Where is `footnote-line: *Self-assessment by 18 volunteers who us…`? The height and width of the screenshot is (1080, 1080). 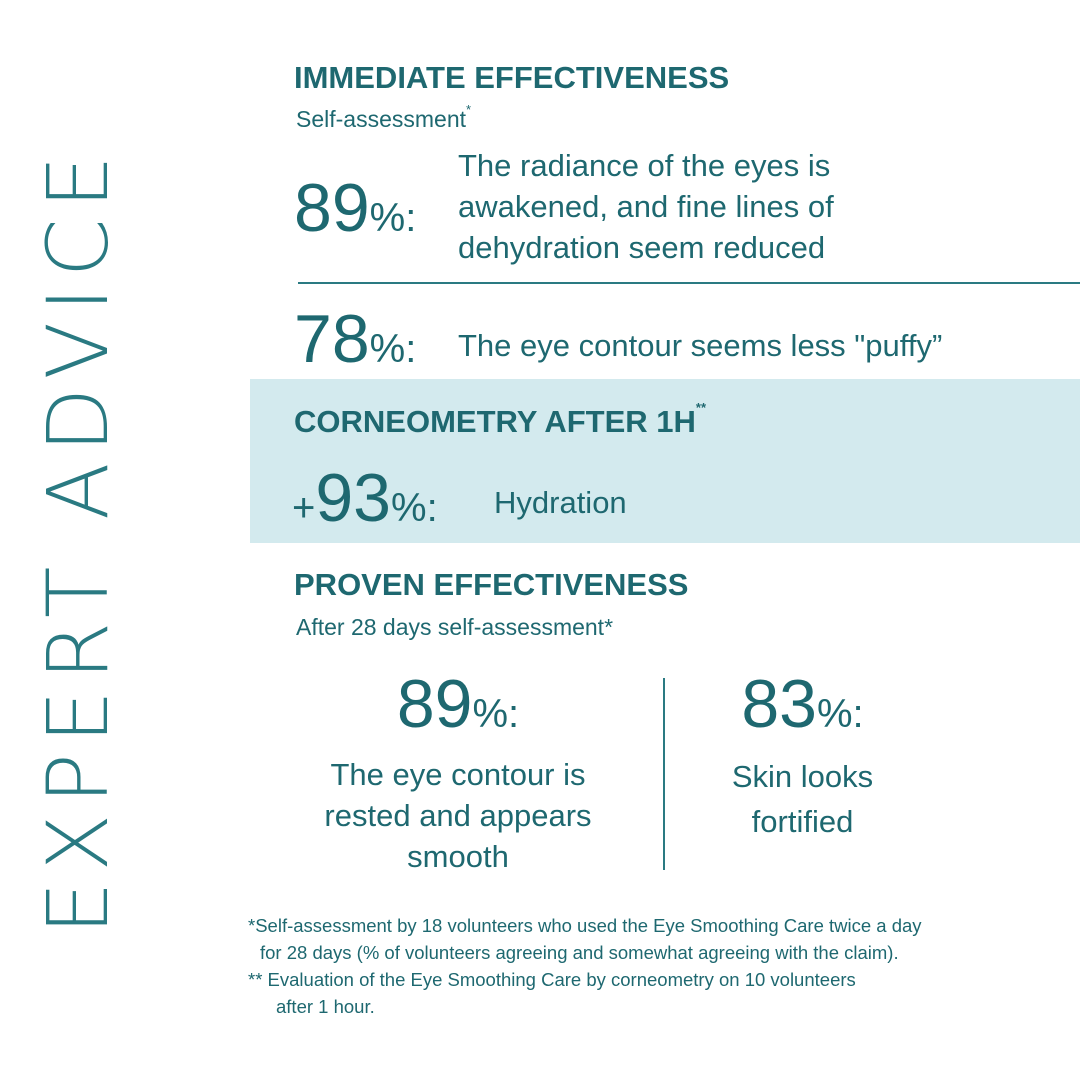
footnote-line: *Self-assessment by 18 volunteers who us… is located at coordinates (585, 925).